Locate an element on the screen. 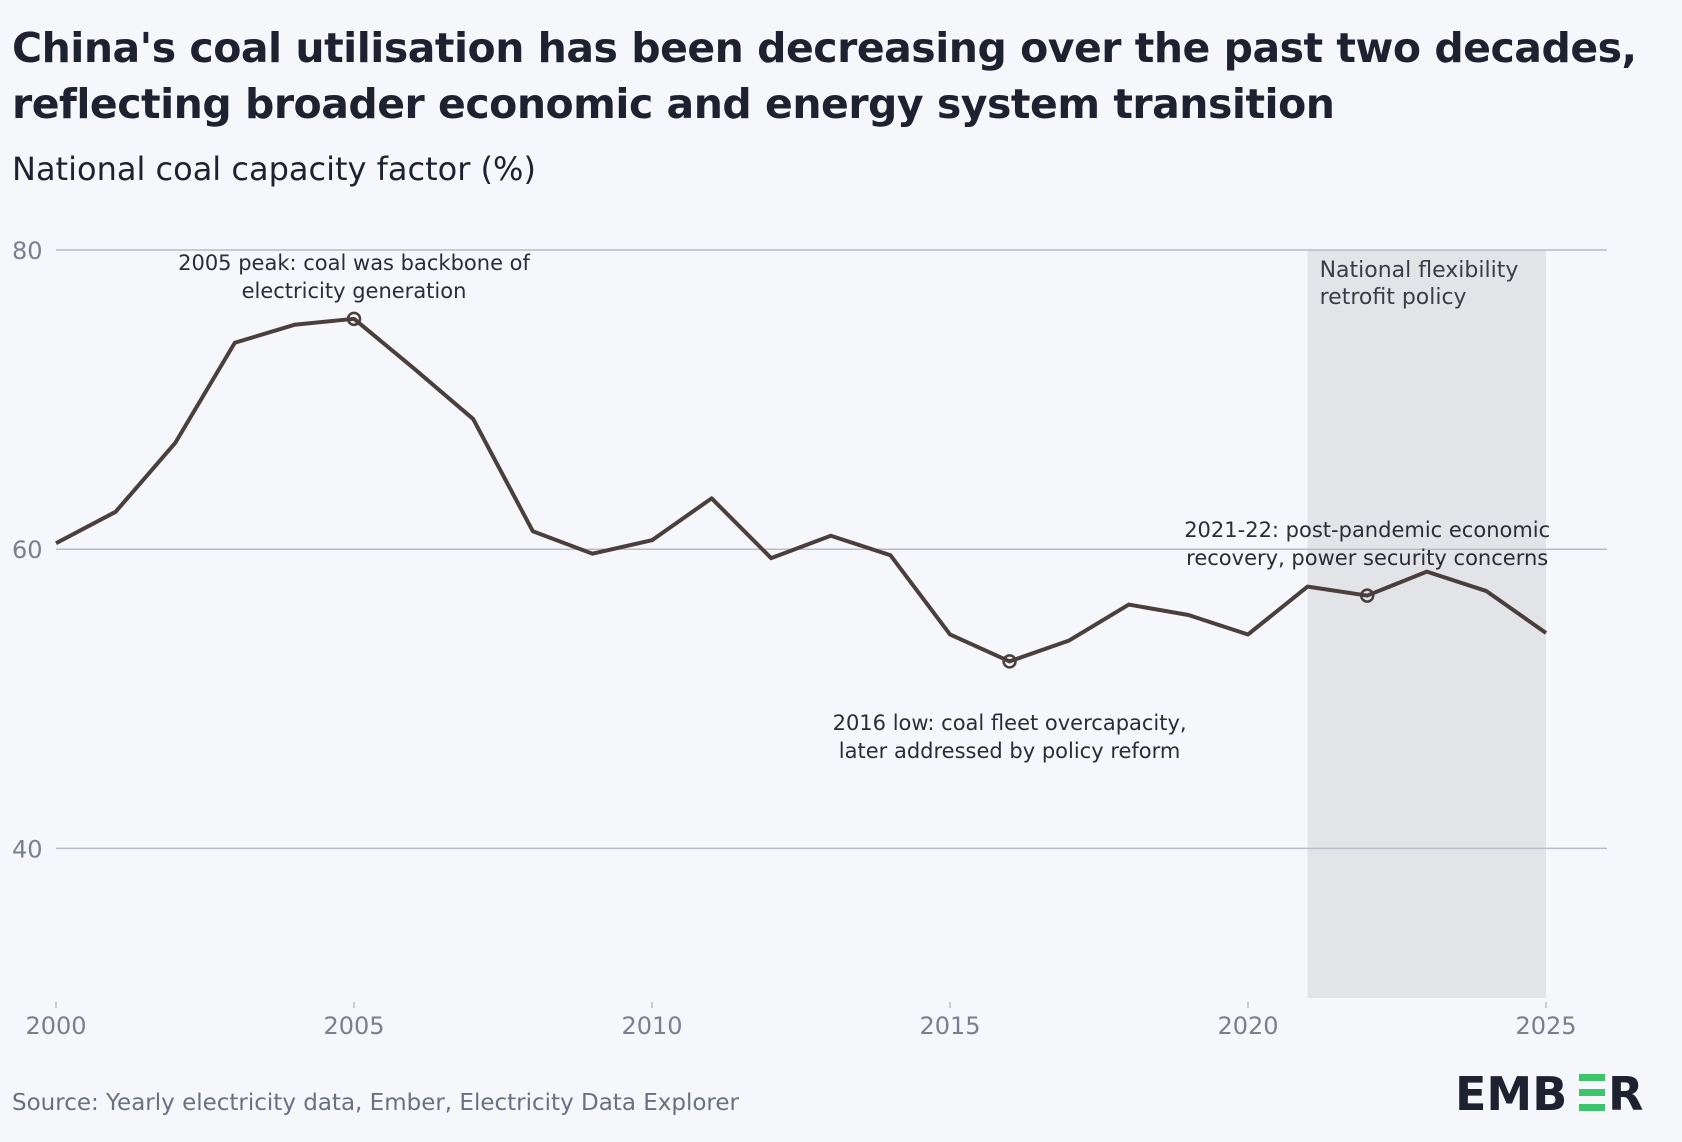 The height and width of the screenshot is (1142, 1682). annotation-text: 2021-22: post-pandemic economic is located at coordinates (1367, 530).